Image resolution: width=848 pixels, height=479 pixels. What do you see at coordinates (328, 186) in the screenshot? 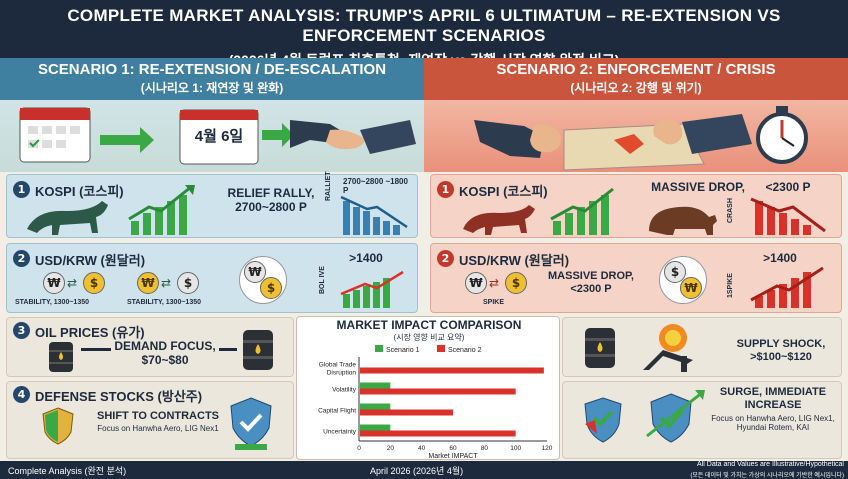
I see `kospi-axis-label: RALLIET` at bounding box center [328, 186].